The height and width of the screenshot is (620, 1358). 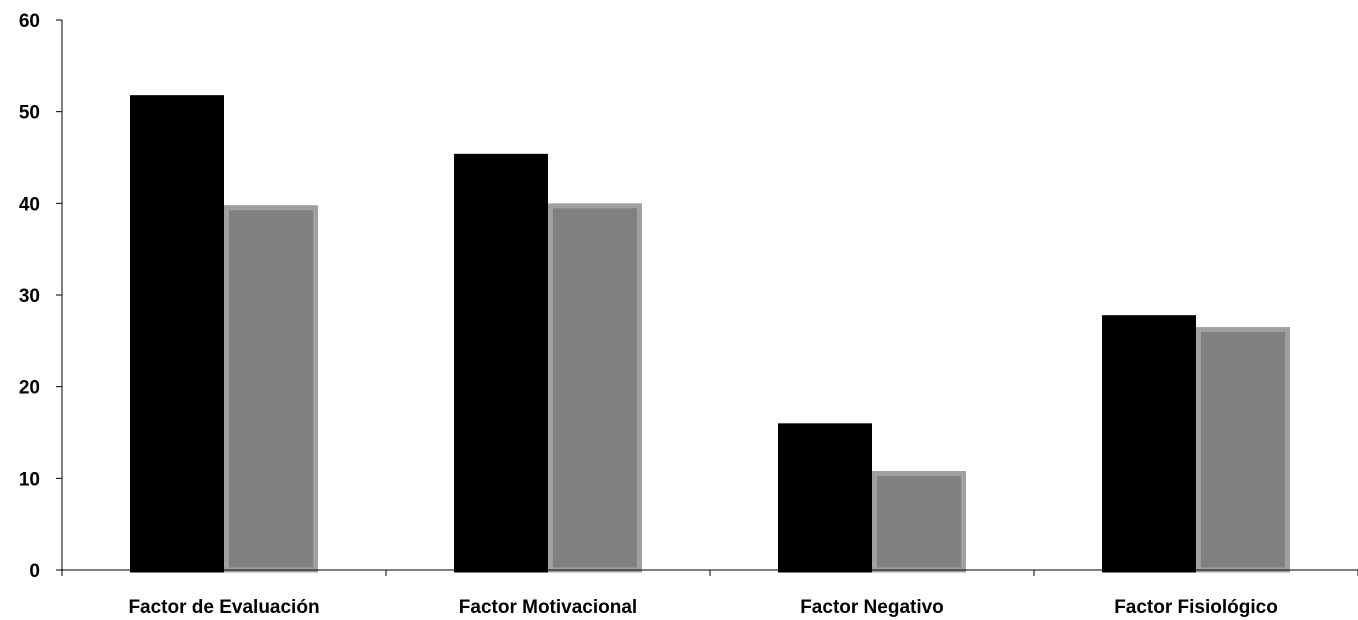 What do you see at coordinates (548, 607) in the screenshot?
I see `x-category-label: Factor Motivacional` at bounding box center [548, 607].